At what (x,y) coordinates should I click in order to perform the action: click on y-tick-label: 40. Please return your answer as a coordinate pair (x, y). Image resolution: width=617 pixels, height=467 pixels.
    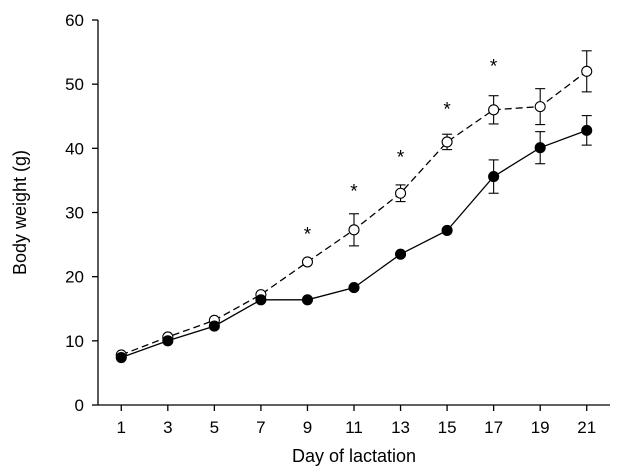
    Looking at the image, I should click on (74, 148).